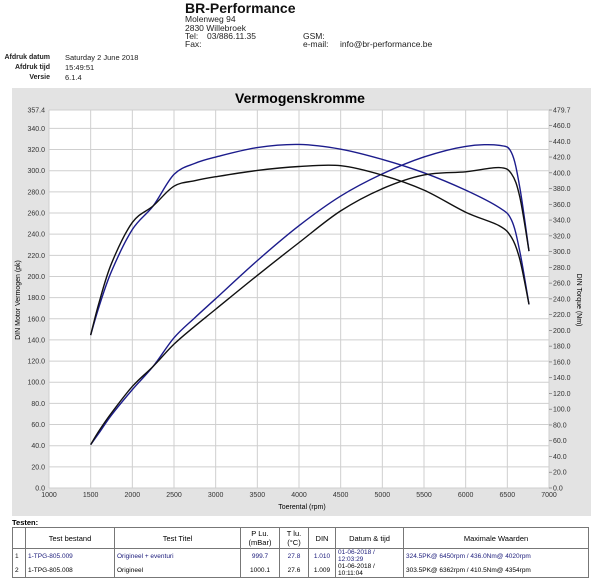 Image resolution: width=600 pixels, height=578 pixels. What do you see at coordinates (383, 495) in the screenshot?
I see `x-tick-label: 5000` at bounding box center [383, 495].